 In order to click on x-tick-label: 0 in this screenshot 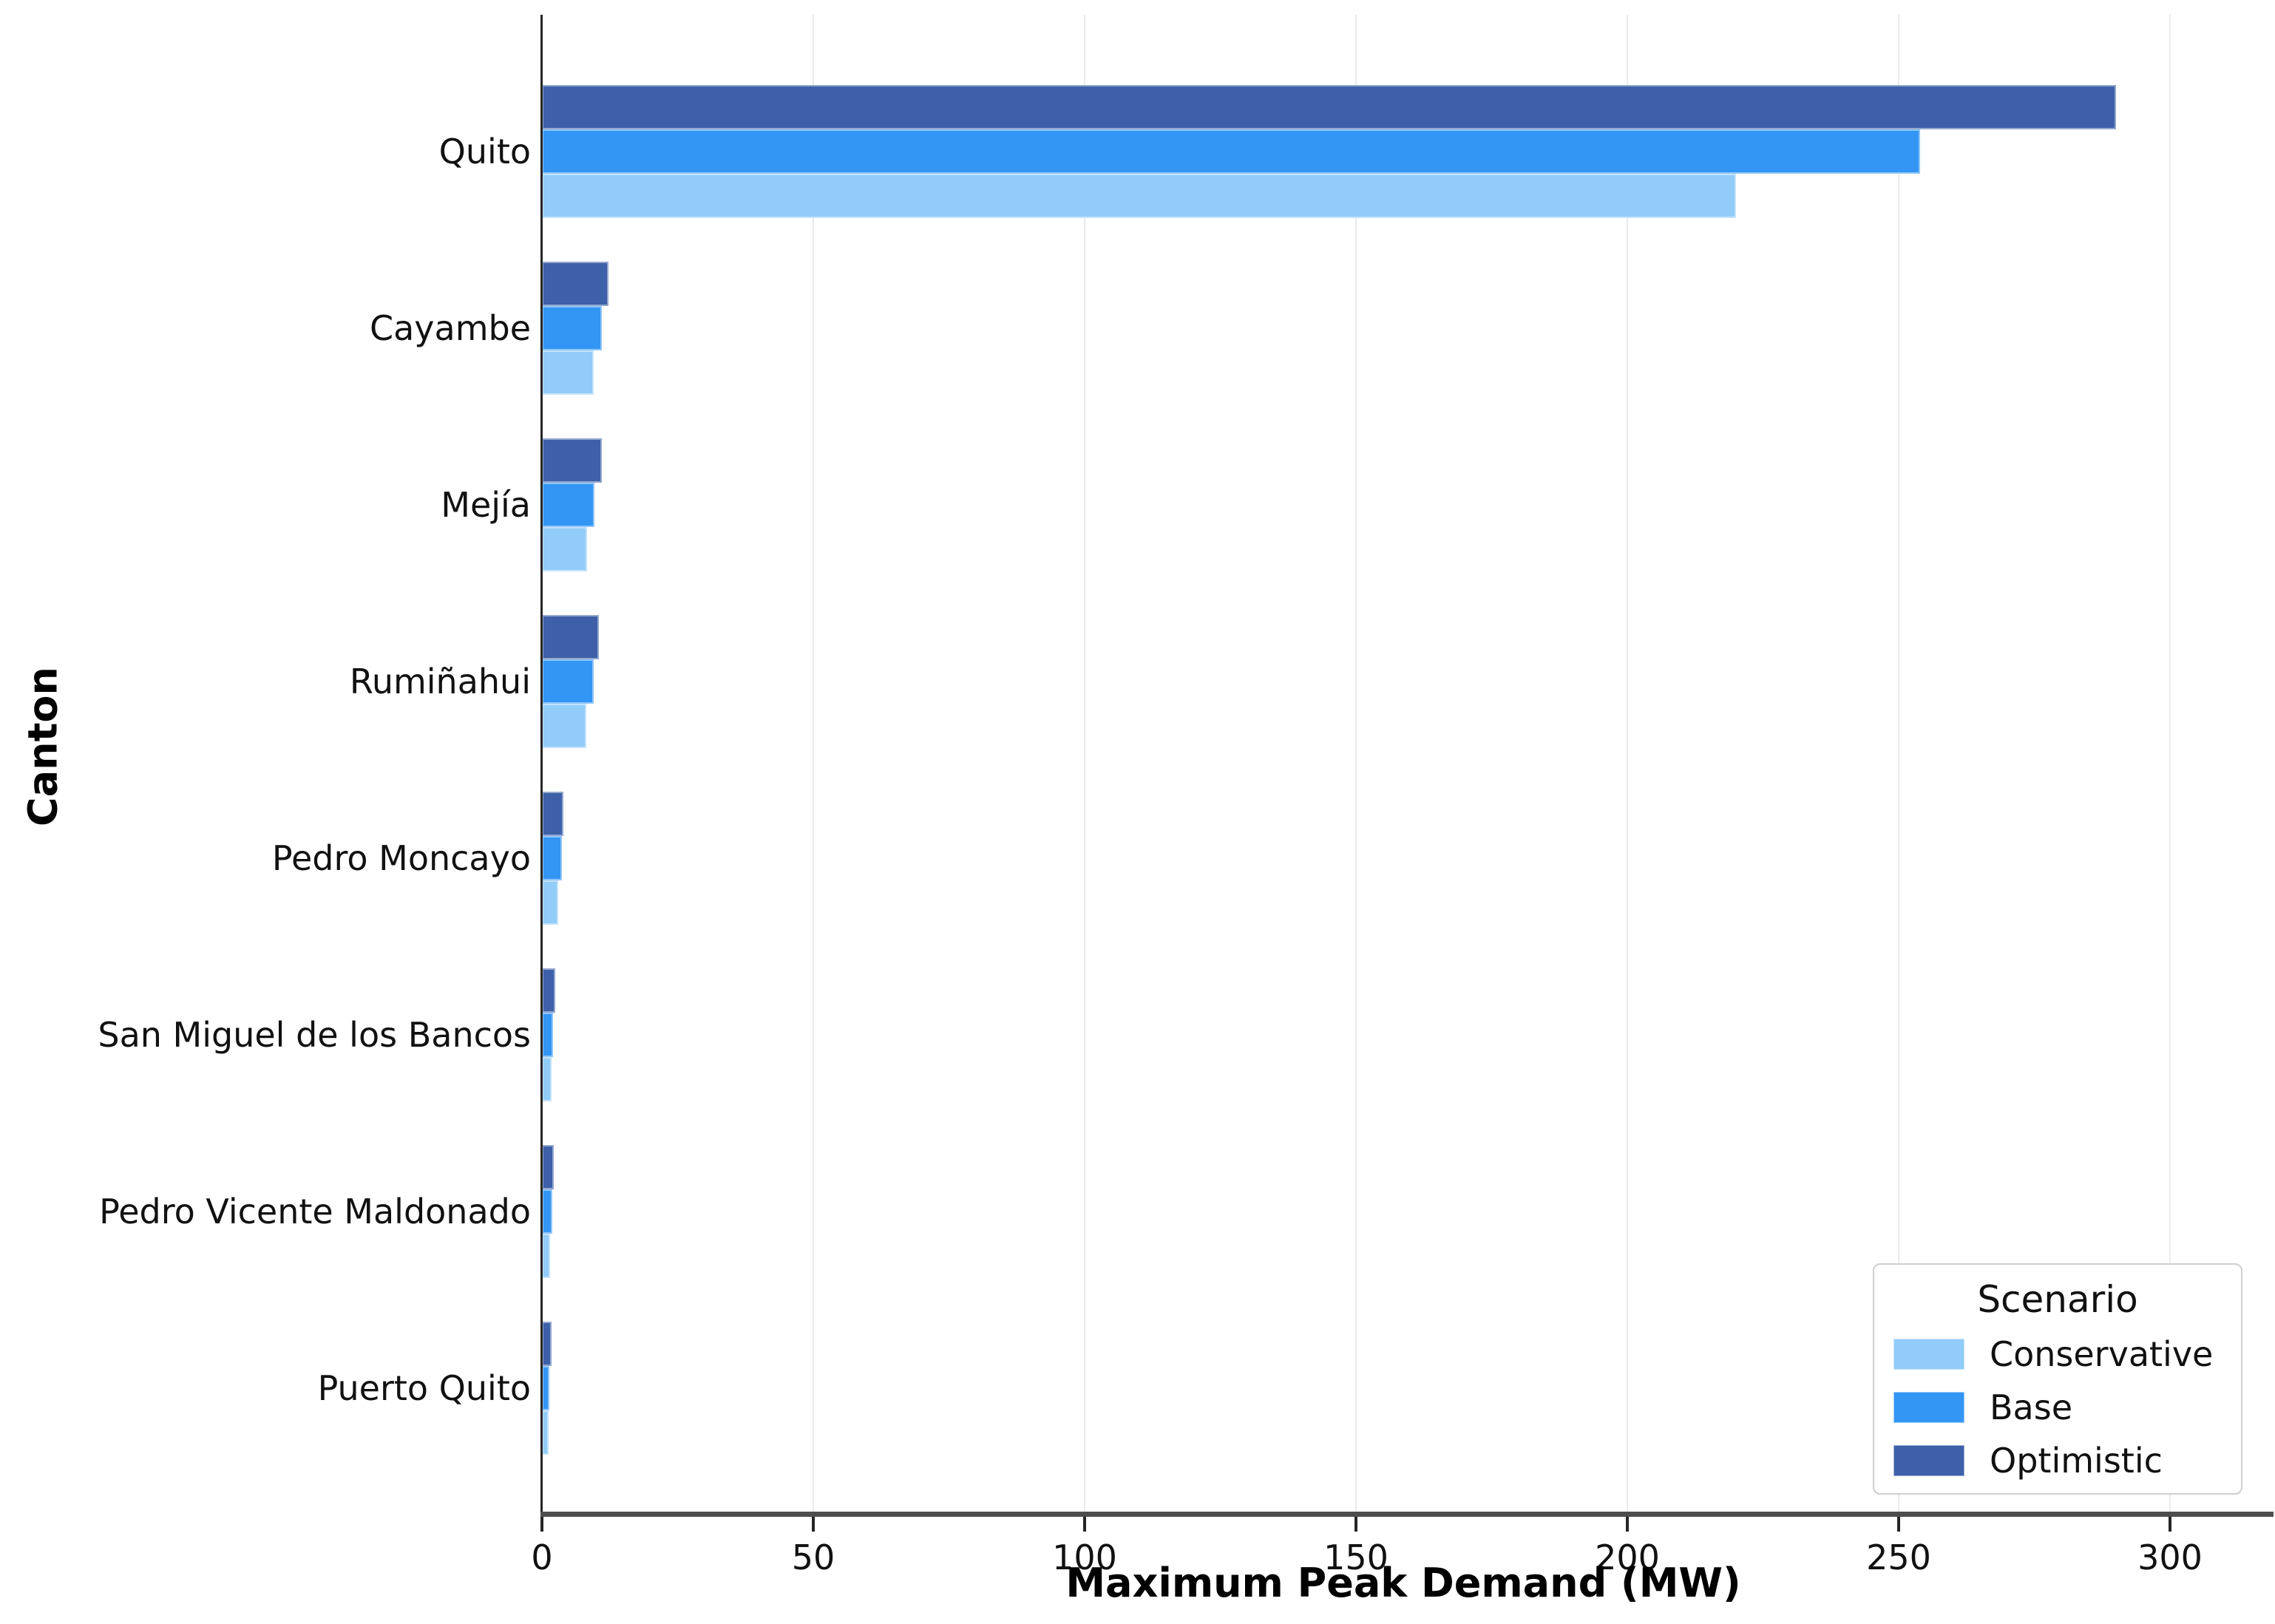, I will do `click(542, 1557)`.